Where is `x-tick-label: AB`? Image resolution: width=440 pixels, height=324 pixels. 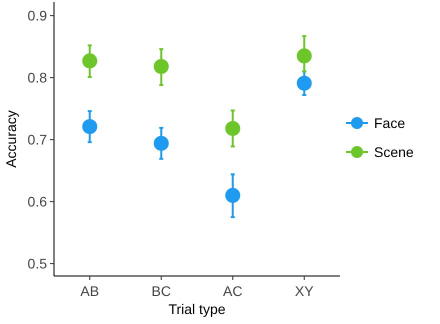
x-tick-label: AB is located at coordinates (90, 291).